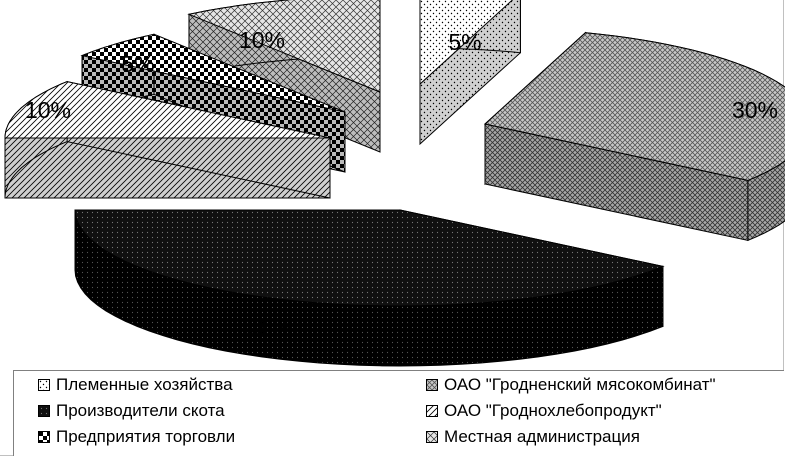 The height and width of the screenshot is (457, 785). I want to click on legend-item: Местная администрация, so click(533, 437).